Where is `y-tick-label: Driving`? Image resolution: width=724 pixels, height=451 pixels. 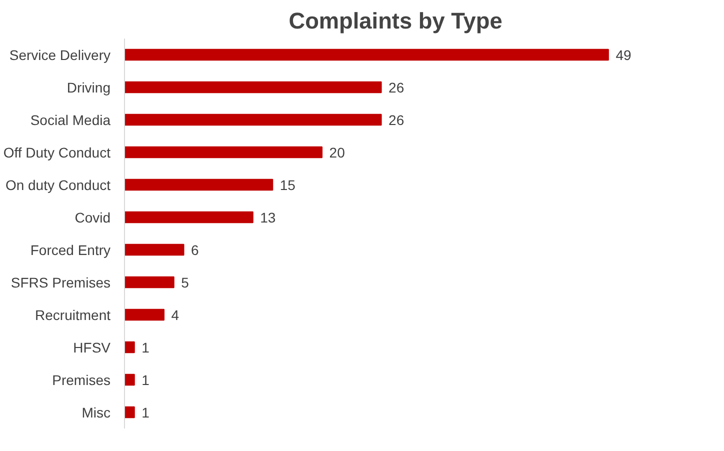
y-tick-label: Driving is located at coordinates (88, 87).